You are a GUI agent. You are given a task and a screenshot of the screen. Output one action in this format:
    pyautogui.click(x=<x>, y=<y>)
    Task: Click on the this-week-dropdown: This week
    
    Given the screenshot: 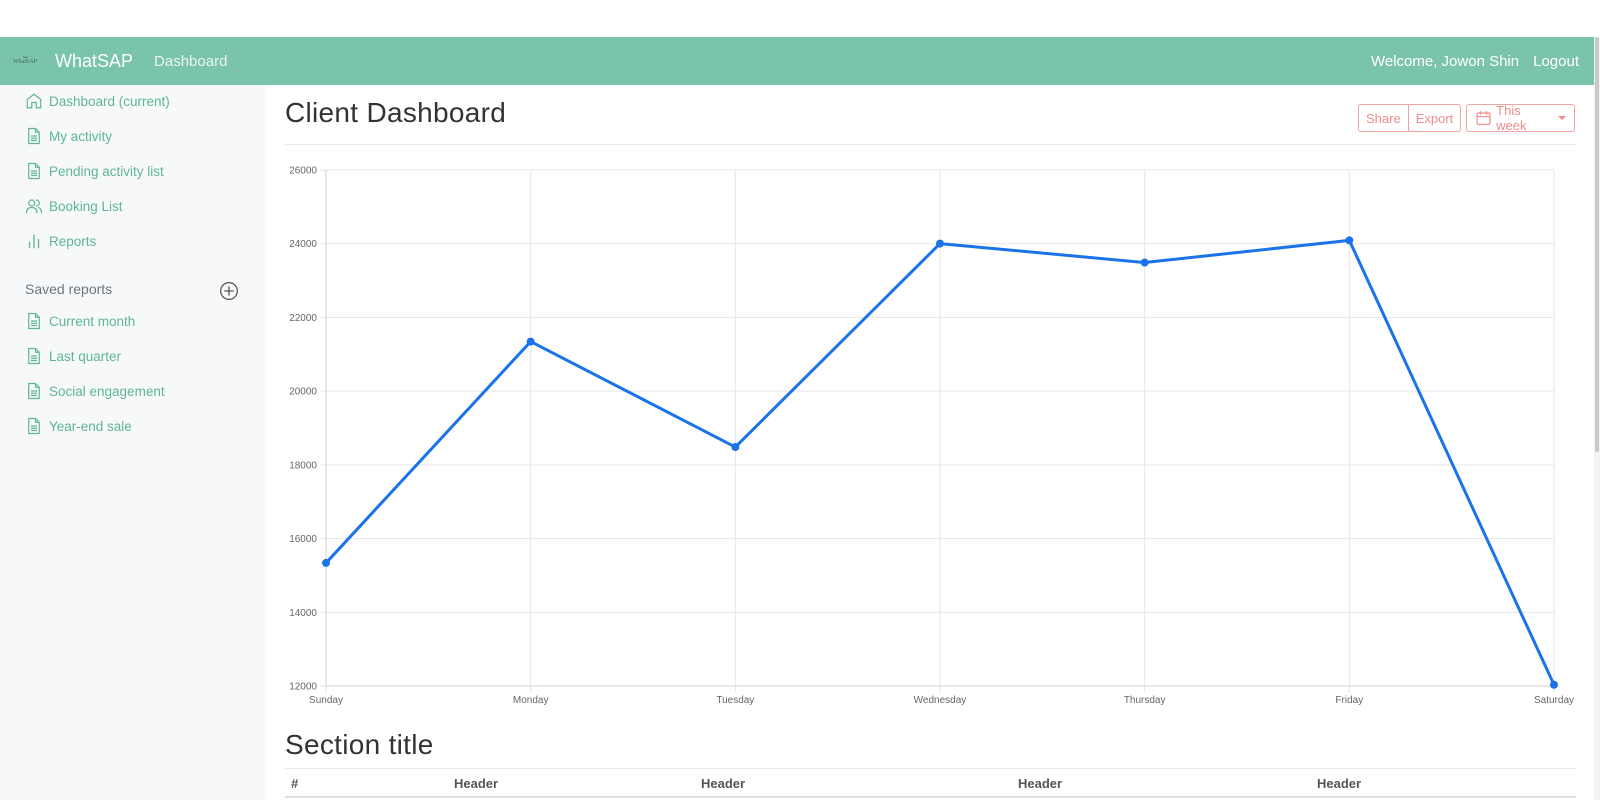 What is the action you would take?
    pyautogui.click(x=1520, y=118)
    